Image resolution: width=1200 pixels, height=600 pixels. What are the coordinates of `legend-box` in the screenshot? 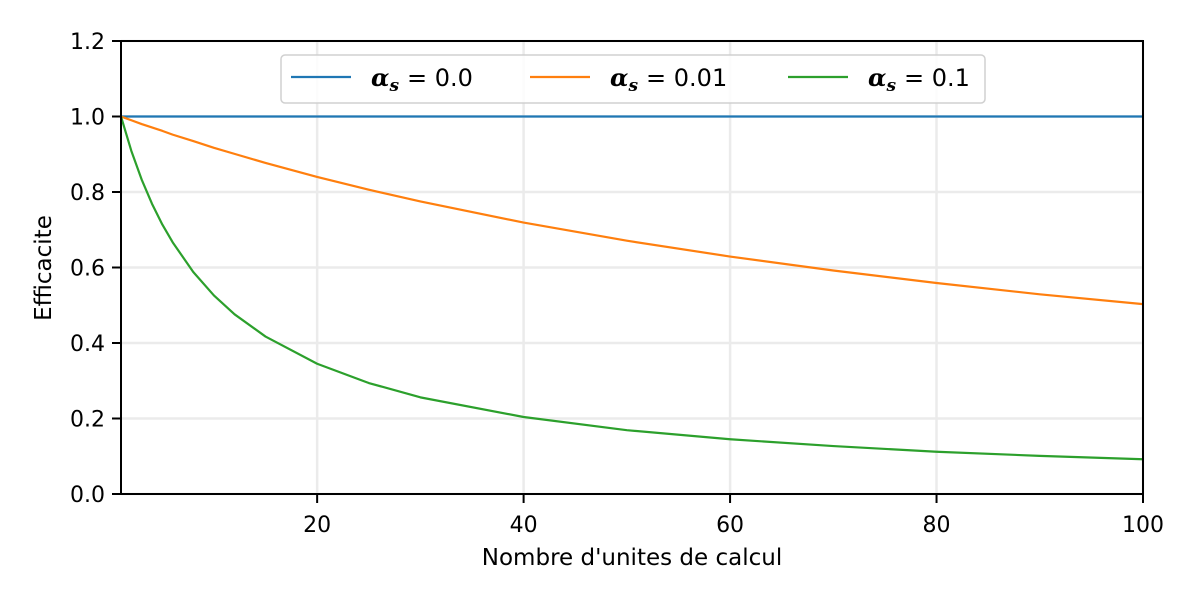 It's located at (633, 79).